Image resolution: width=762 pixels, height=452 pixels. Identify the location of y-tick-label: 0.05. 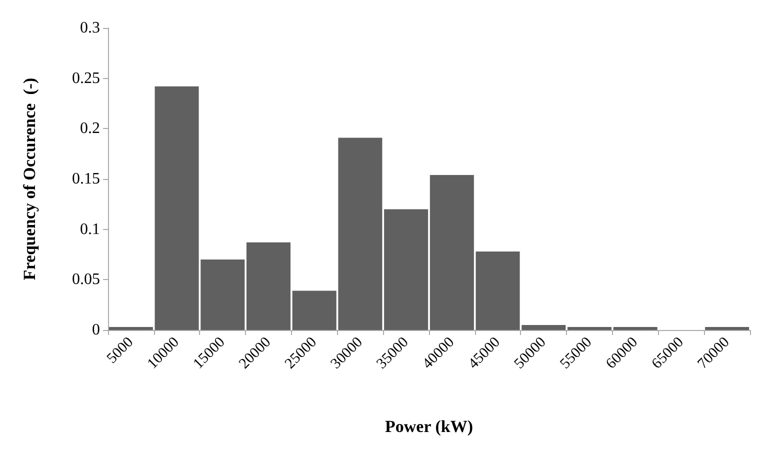
(86, 279).